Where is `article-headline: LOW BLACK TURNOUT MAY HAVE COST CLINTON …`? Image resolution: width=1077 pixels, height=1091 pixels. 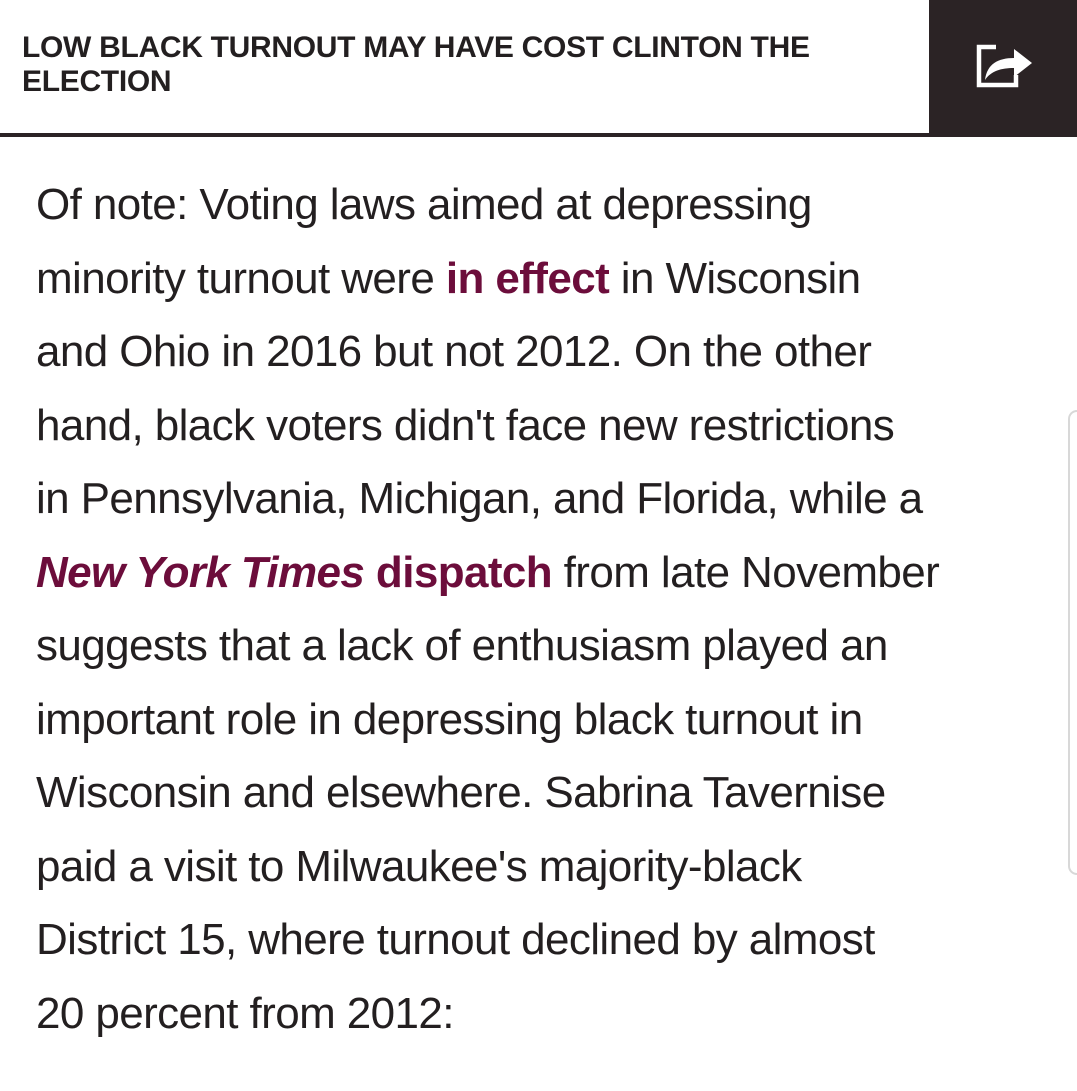
article-headline: LOW BLACK TURNOUT MAY HAVE COST CLINTON … is located at coordinates (416, 64).